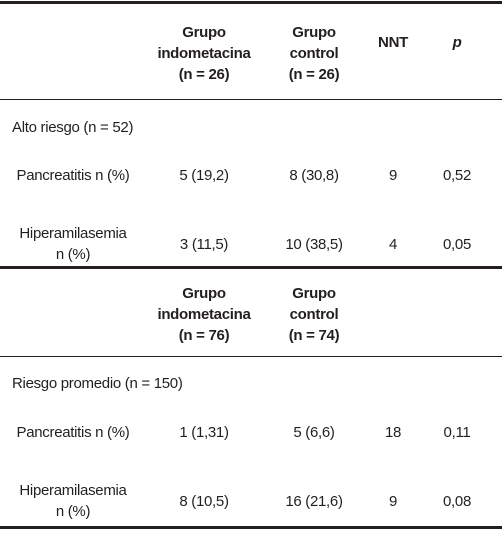 This screenshot has height=533, width=502. Describe the element at coordinates (251, 2) in the screenshot. I see `rule-top` at that location.